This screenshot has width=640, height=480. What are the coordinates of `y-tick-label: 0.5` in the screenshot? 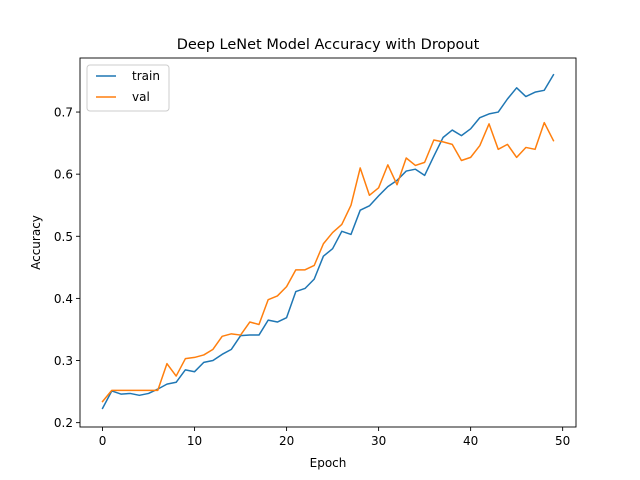 It's located at (63, 237).